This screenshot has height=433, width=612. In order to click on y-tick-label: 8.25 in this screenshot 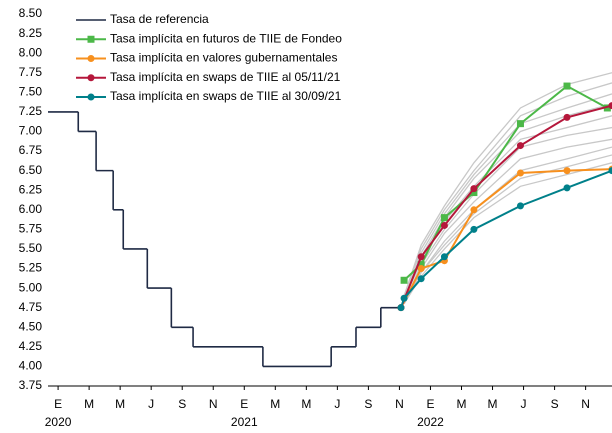, I will do `click(31, 33)`.